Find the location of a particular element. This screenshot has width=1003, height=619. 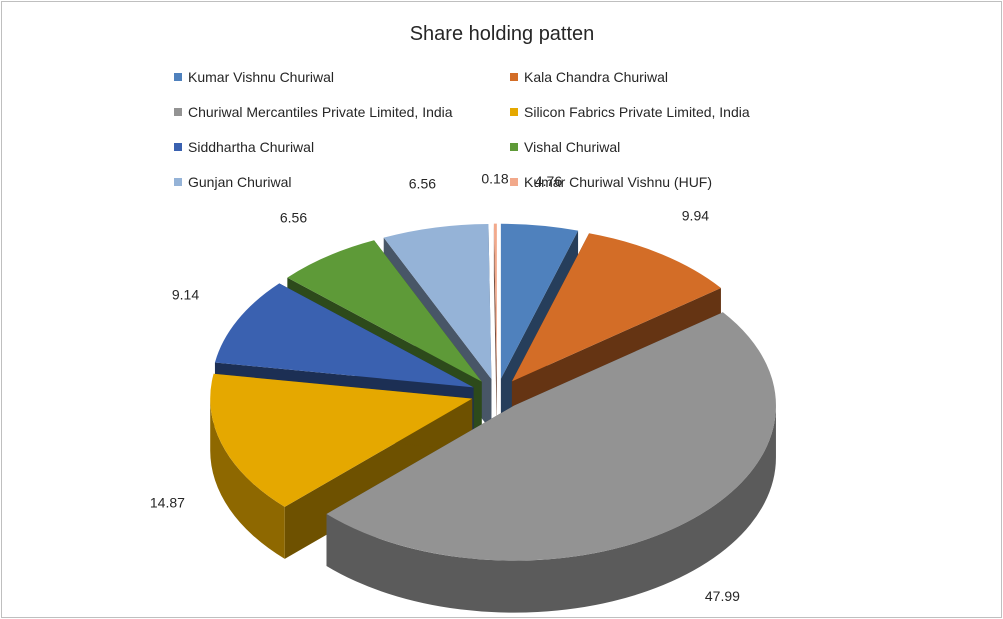

legend-item-gunjan-churiwal: Gunjan Churiwal is located at coordinates (233, 182).